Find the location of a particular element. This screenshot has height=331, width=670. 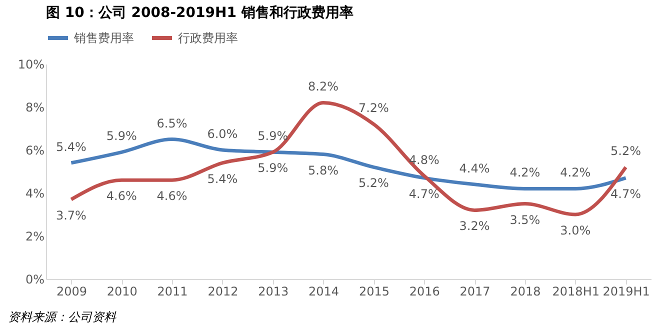

y-tick-label: 4% is located at coordinates (34, 193).